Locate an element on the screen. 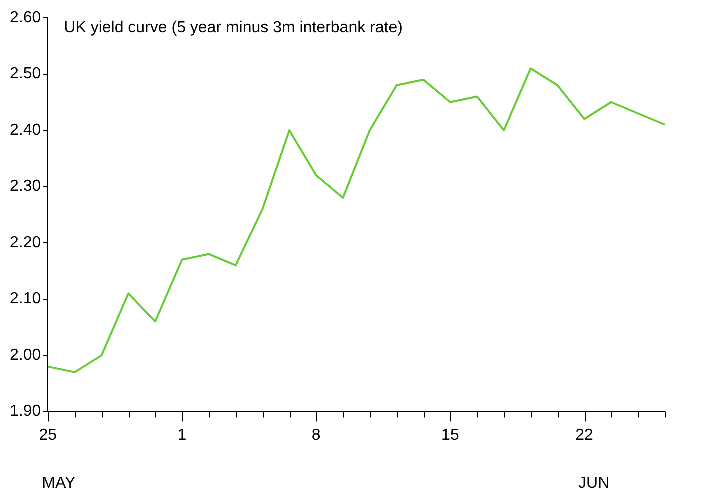 Image resolution: width=717 pixels, height=497 pixels. y-tick-label: 2.00 is located at coordinates (26, 355).